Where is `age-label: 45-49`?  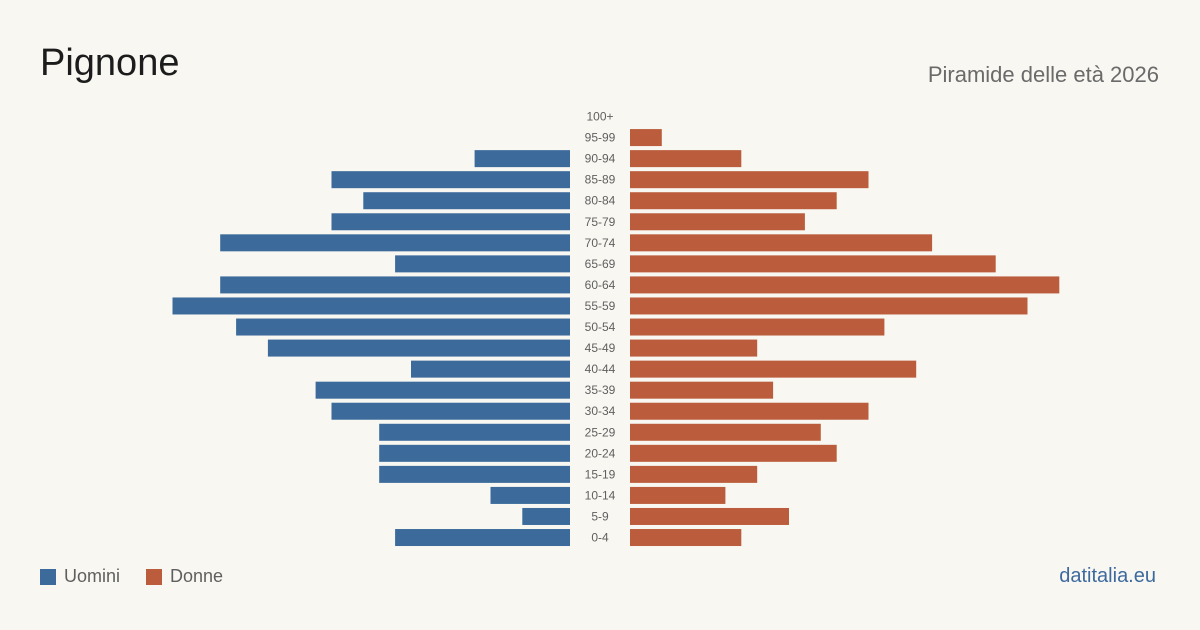 age-label: 45-49 is located at coordinates (600, 348).